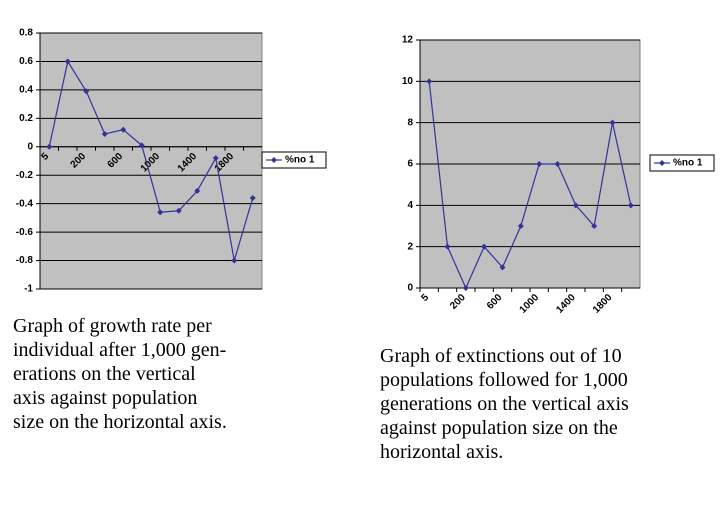 Image resolution: width=723 pixels, height=506 pixels. Describe the element at coordinates (495, 302) in the screenshot. I see `x-tick-label: 600` at that location.